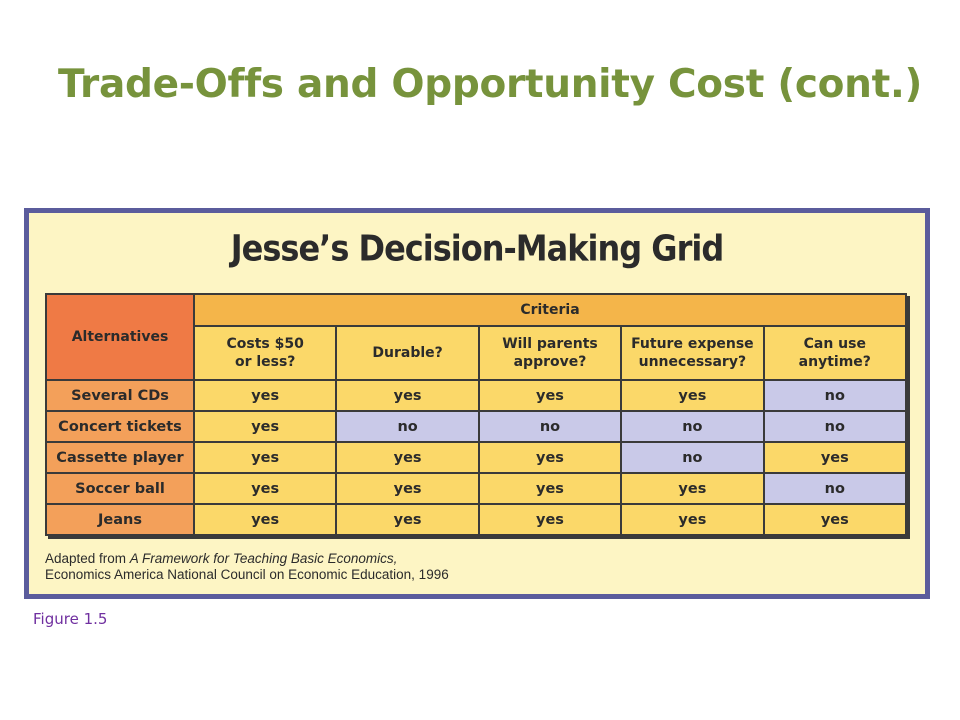 The width and height of the screenshot is (960, 720). What do you see at coordinates (692, 362) in the screenshot?
I see `criterion-line2: unnecessary?` at bounding box center [692, 362].